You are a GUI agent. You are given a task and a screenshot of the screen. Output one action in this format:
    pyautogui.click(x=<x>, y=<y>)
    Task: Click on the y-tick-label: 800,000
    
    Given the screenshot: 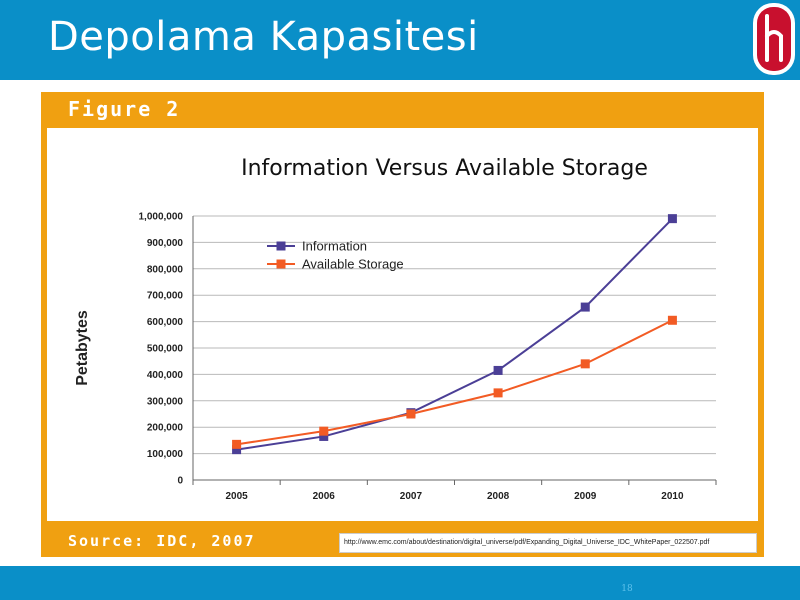 What is the action you would take?
    pyautogui.click(x=165, y=269)
    